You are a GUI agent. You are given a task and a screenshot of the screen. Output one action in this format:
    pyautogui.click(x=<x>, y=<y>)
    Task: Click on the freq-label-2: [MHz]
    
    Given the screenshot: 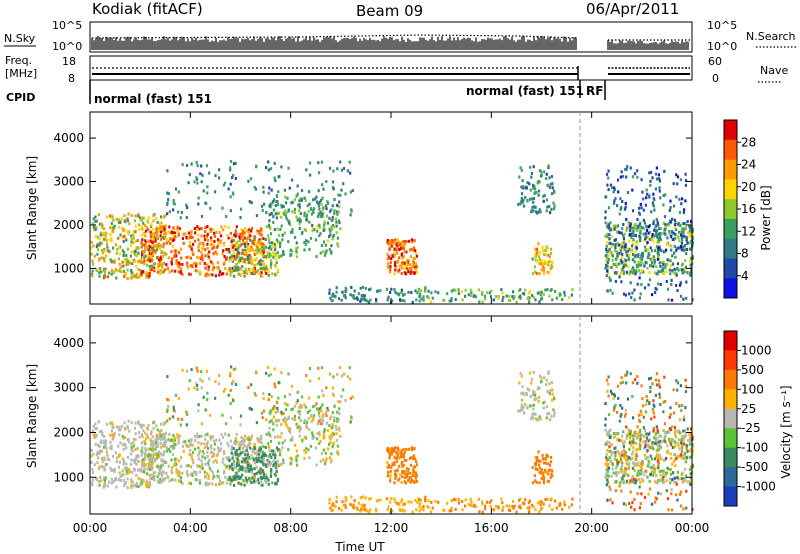 What is the action you would take?
    pyautogui.click(x=21, y=73)
    